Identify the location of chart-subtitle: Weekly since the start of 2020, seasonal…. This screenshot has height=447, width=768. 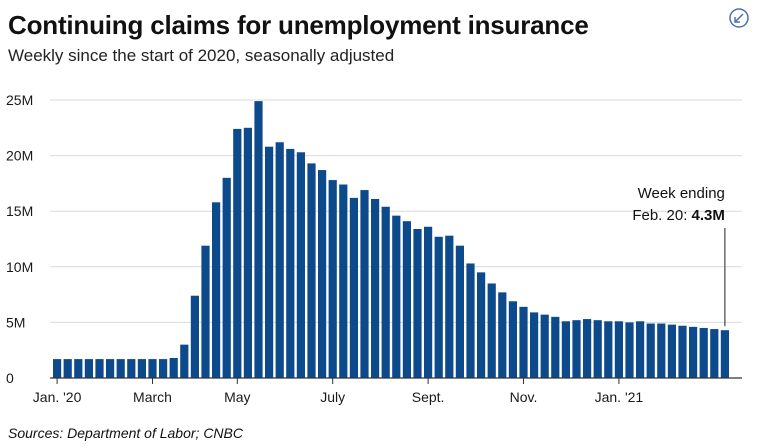
(201, 55).